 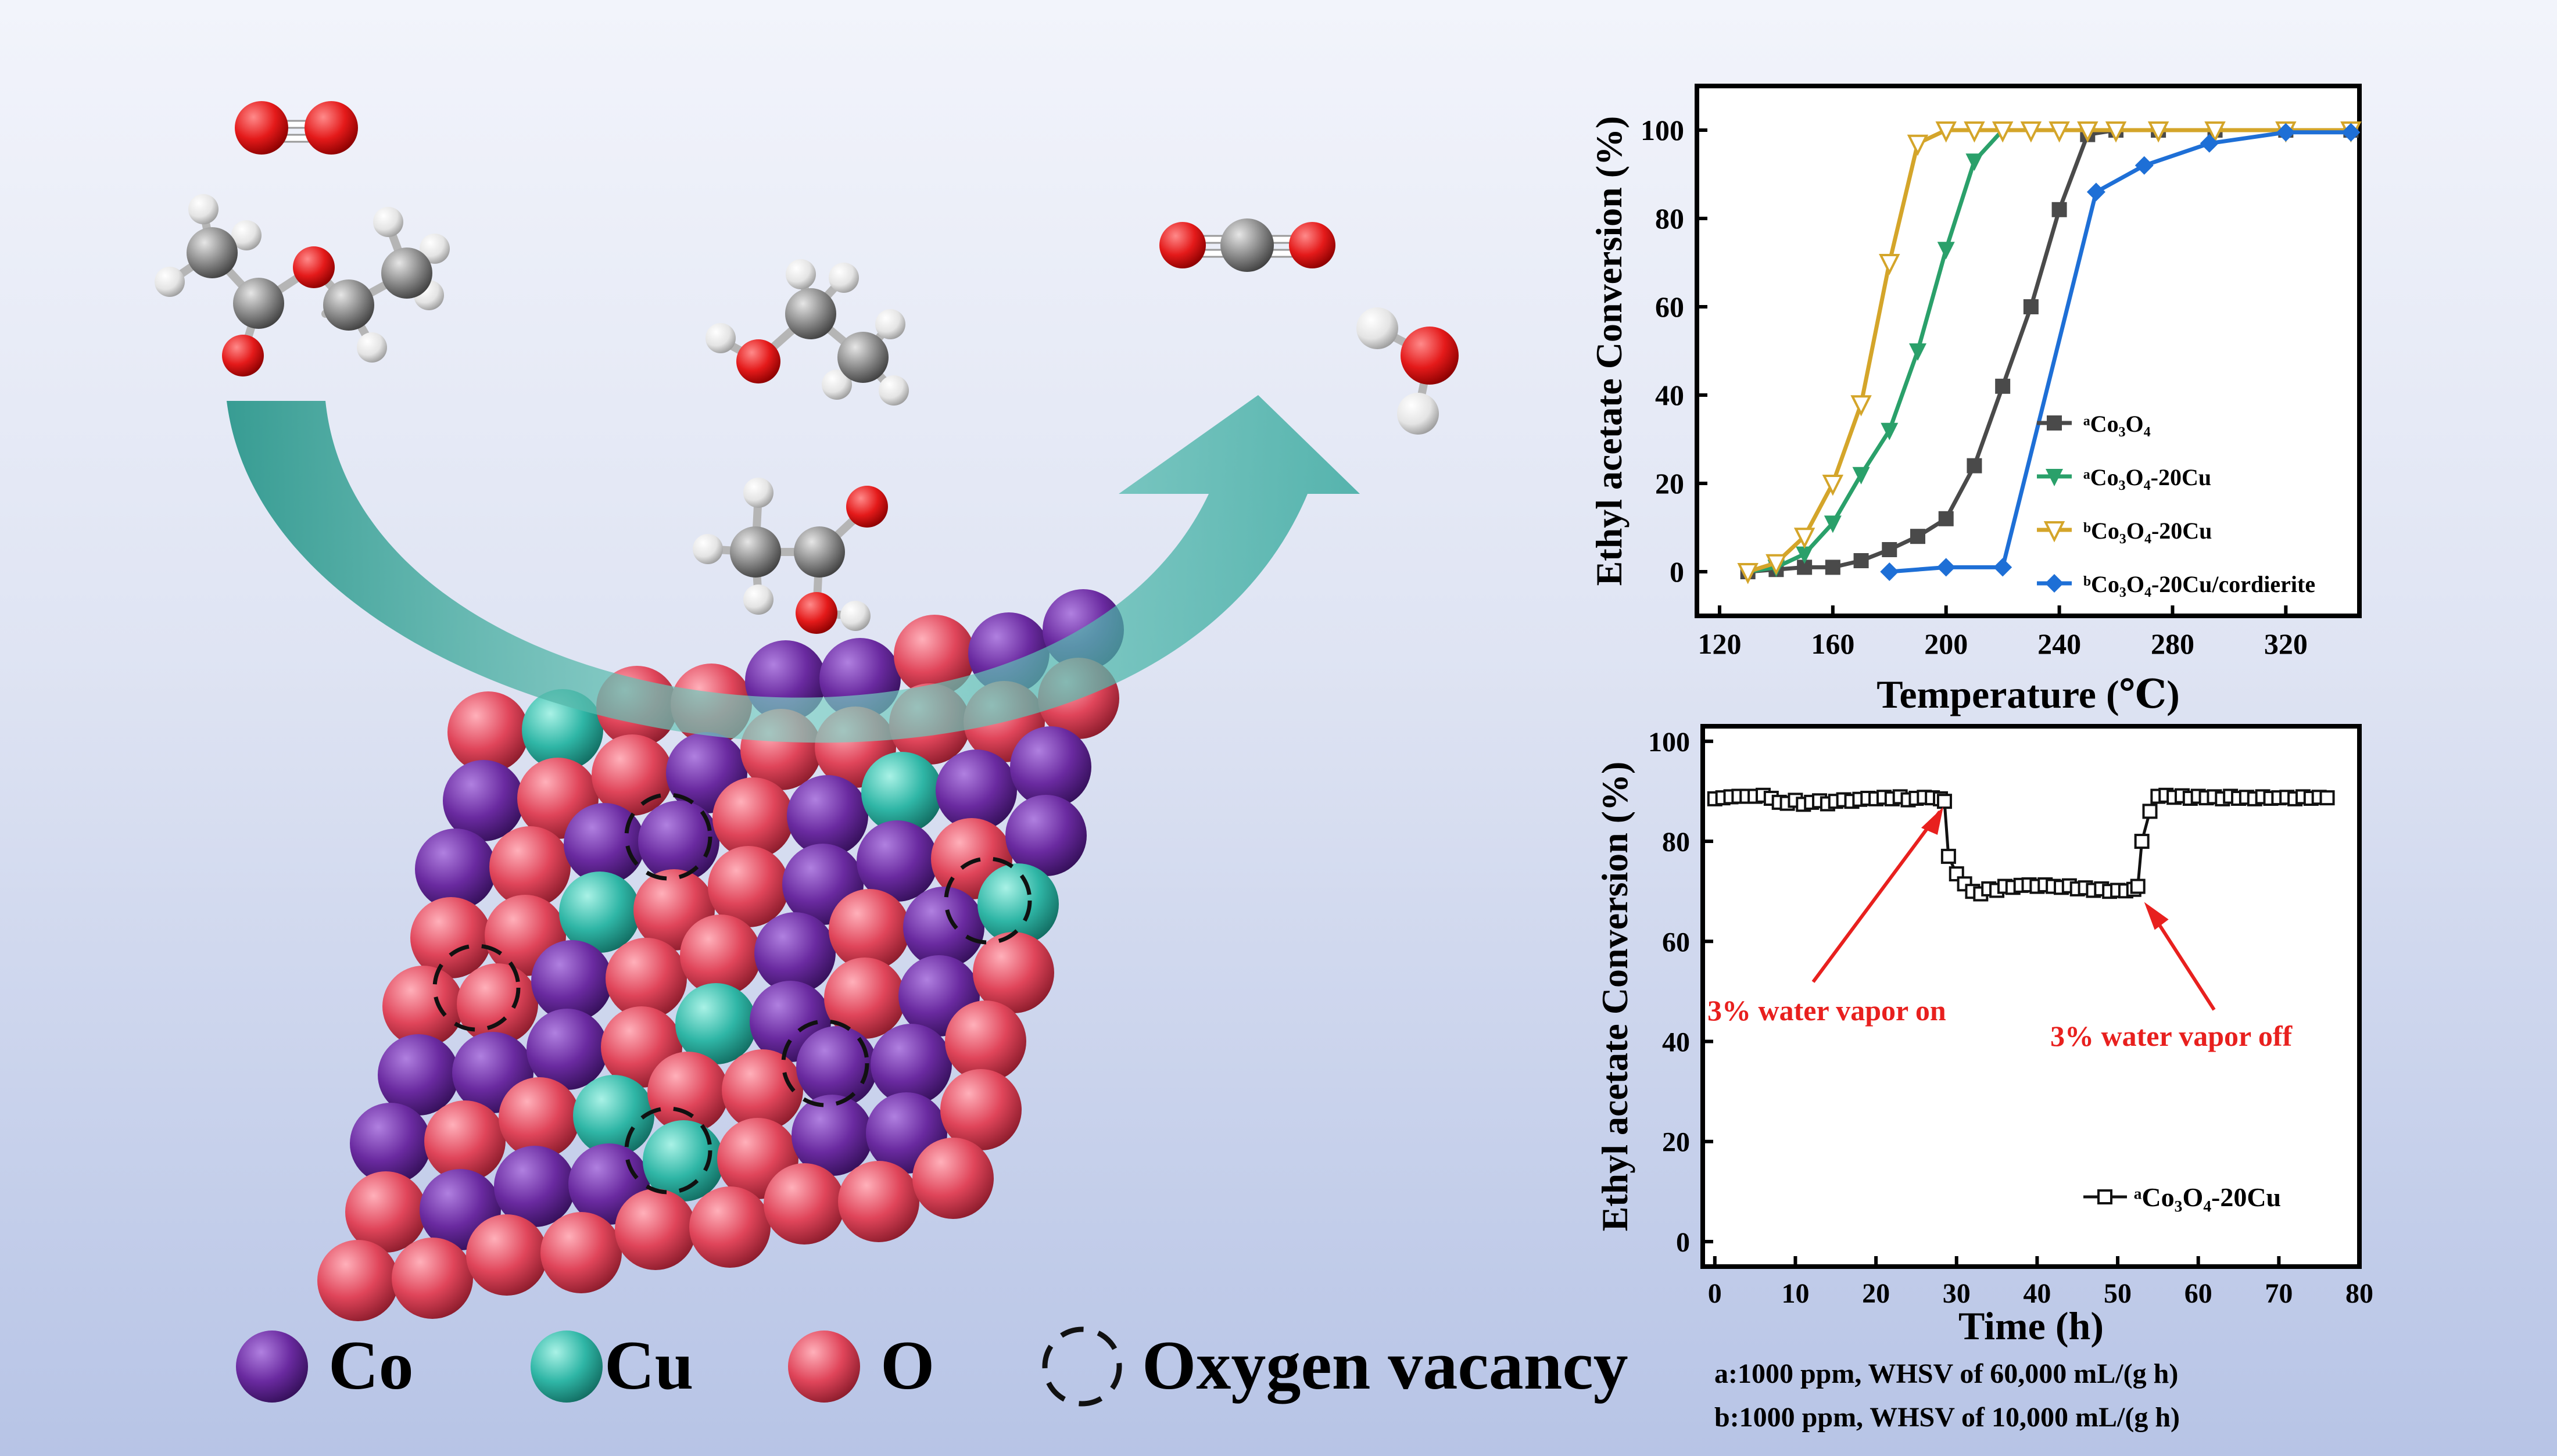 What do you see at coordinates (1385, 1365) in the screenshot?
I see `vacancy-legend-label: Oxygen vacancy` at bounding box center [1385, 1365].